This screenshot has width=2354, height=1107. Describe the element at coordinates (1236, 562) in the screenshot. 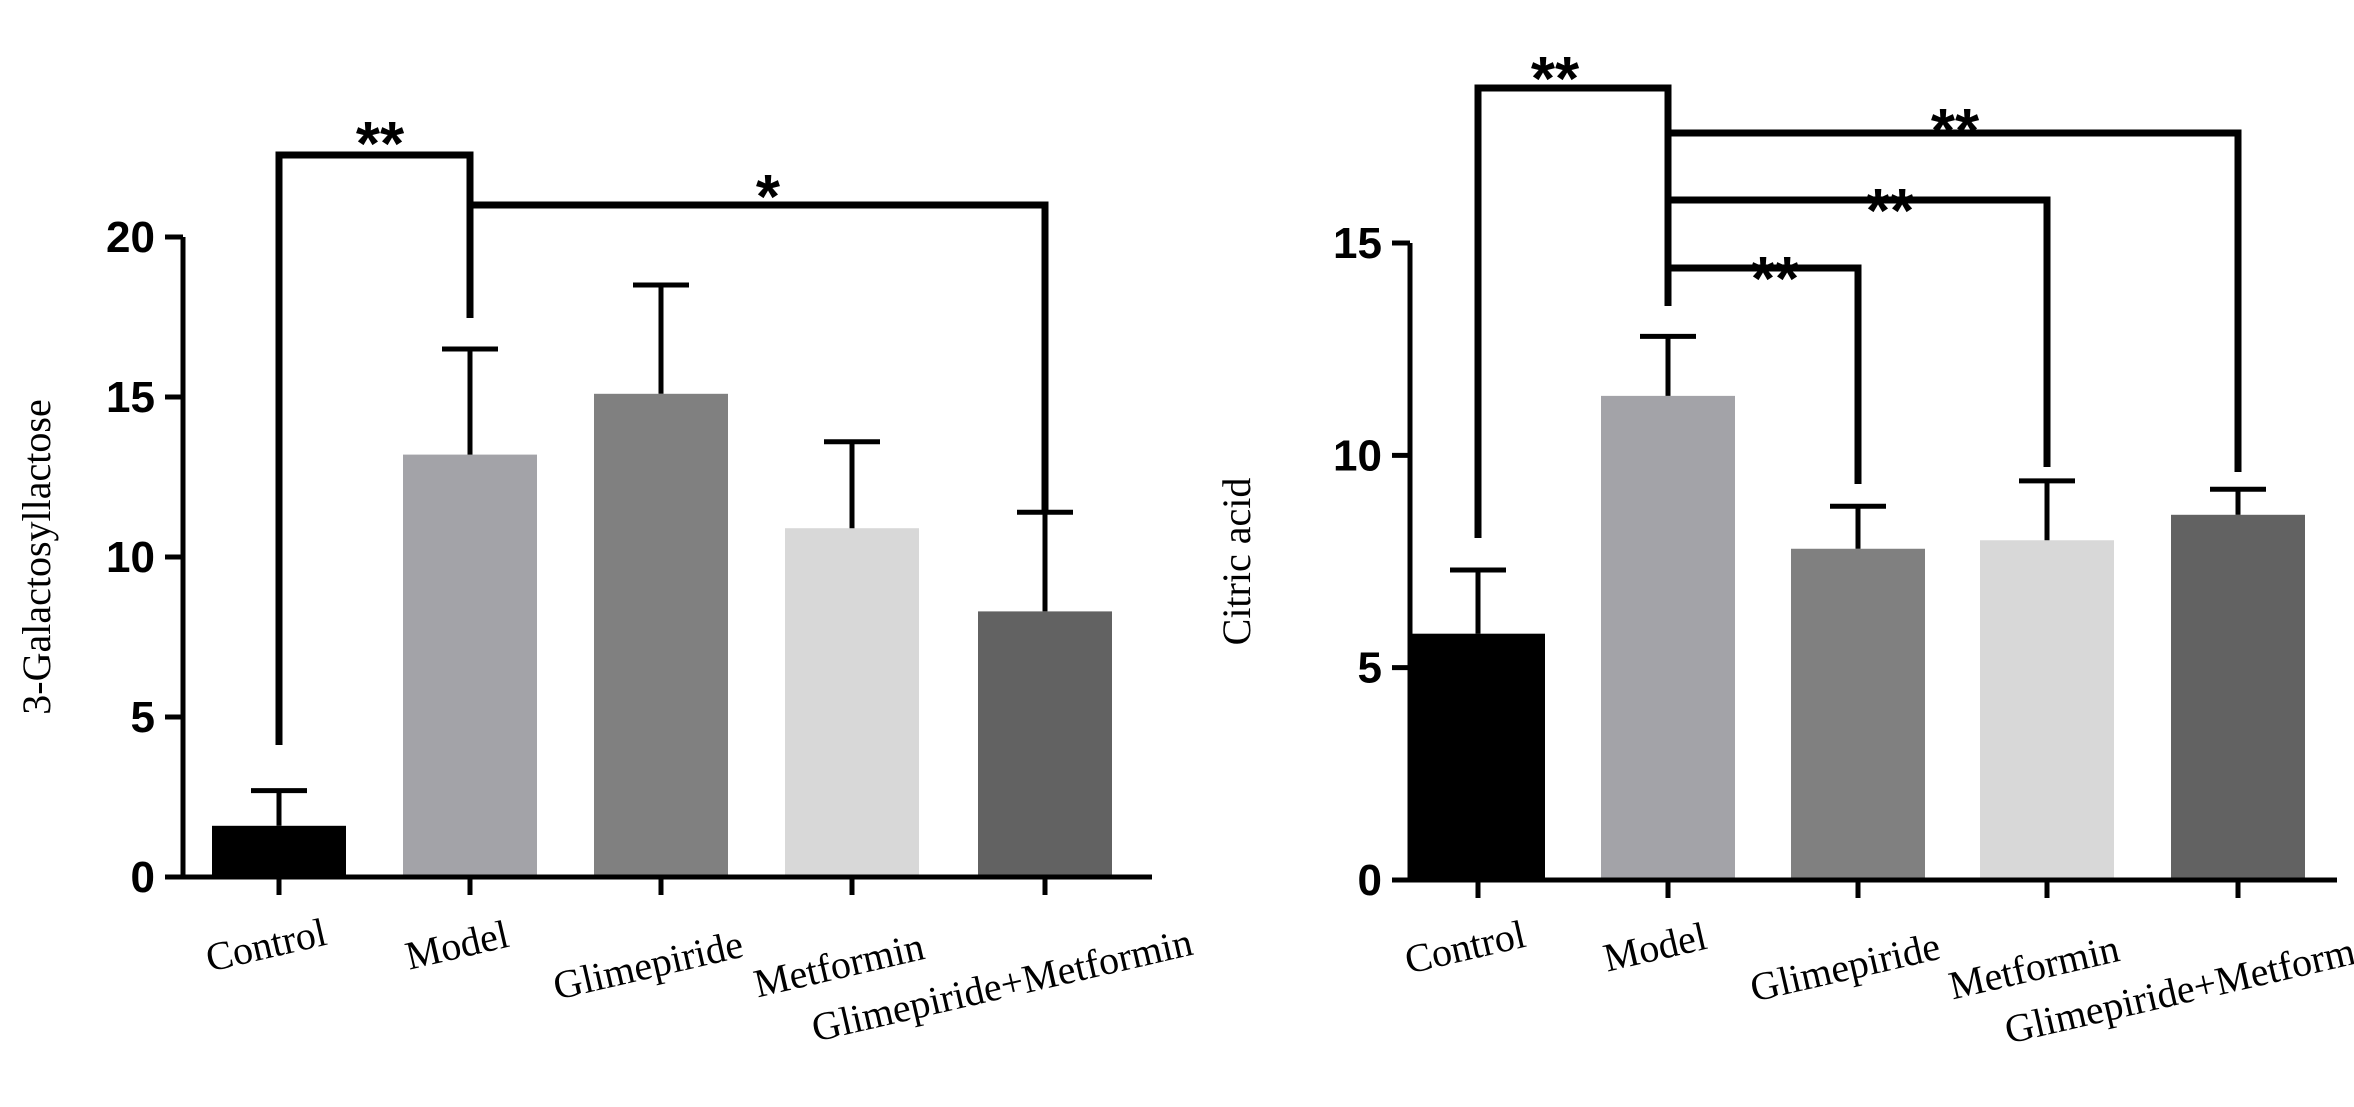

I see `y-axis-title: Citric acid` at that location.